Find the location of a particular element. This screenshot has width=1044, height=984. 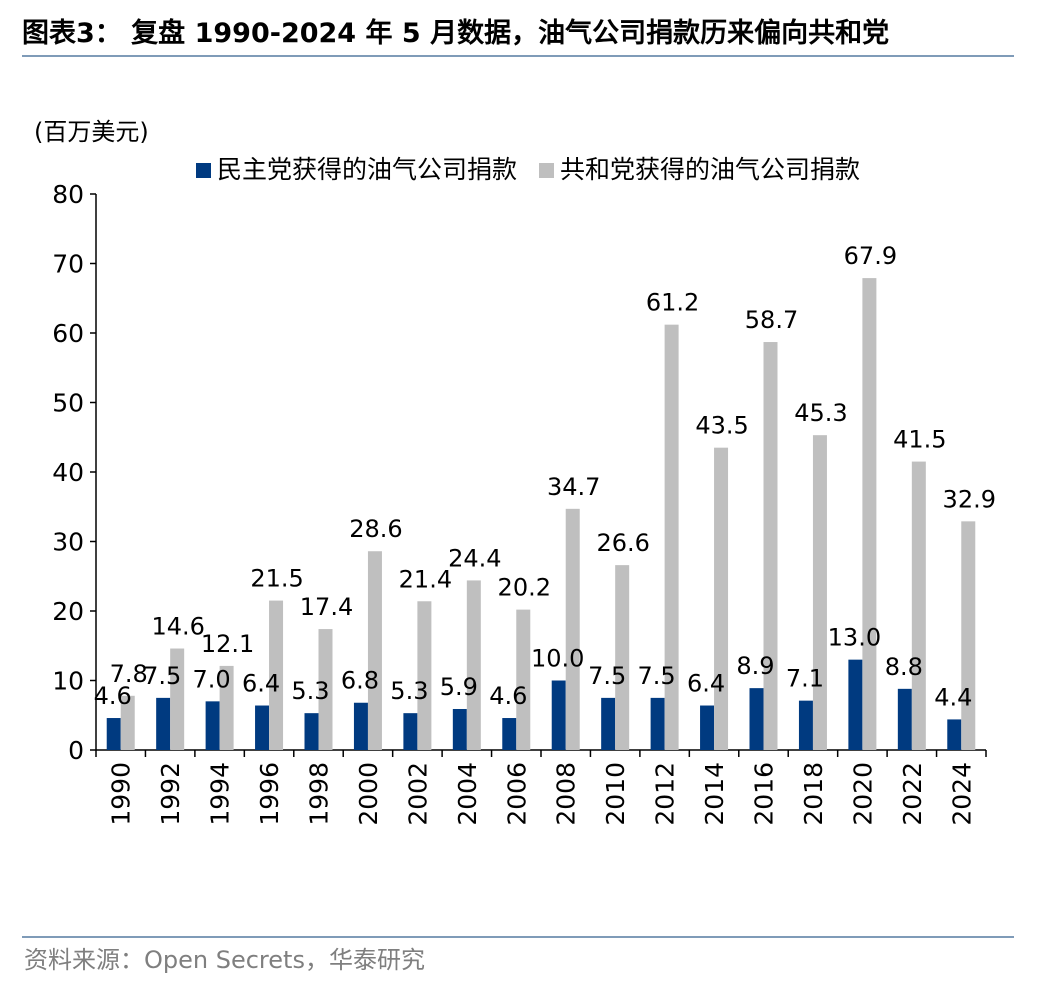

data-label-democrat: 8.9 is located at coordinates (755, 666).